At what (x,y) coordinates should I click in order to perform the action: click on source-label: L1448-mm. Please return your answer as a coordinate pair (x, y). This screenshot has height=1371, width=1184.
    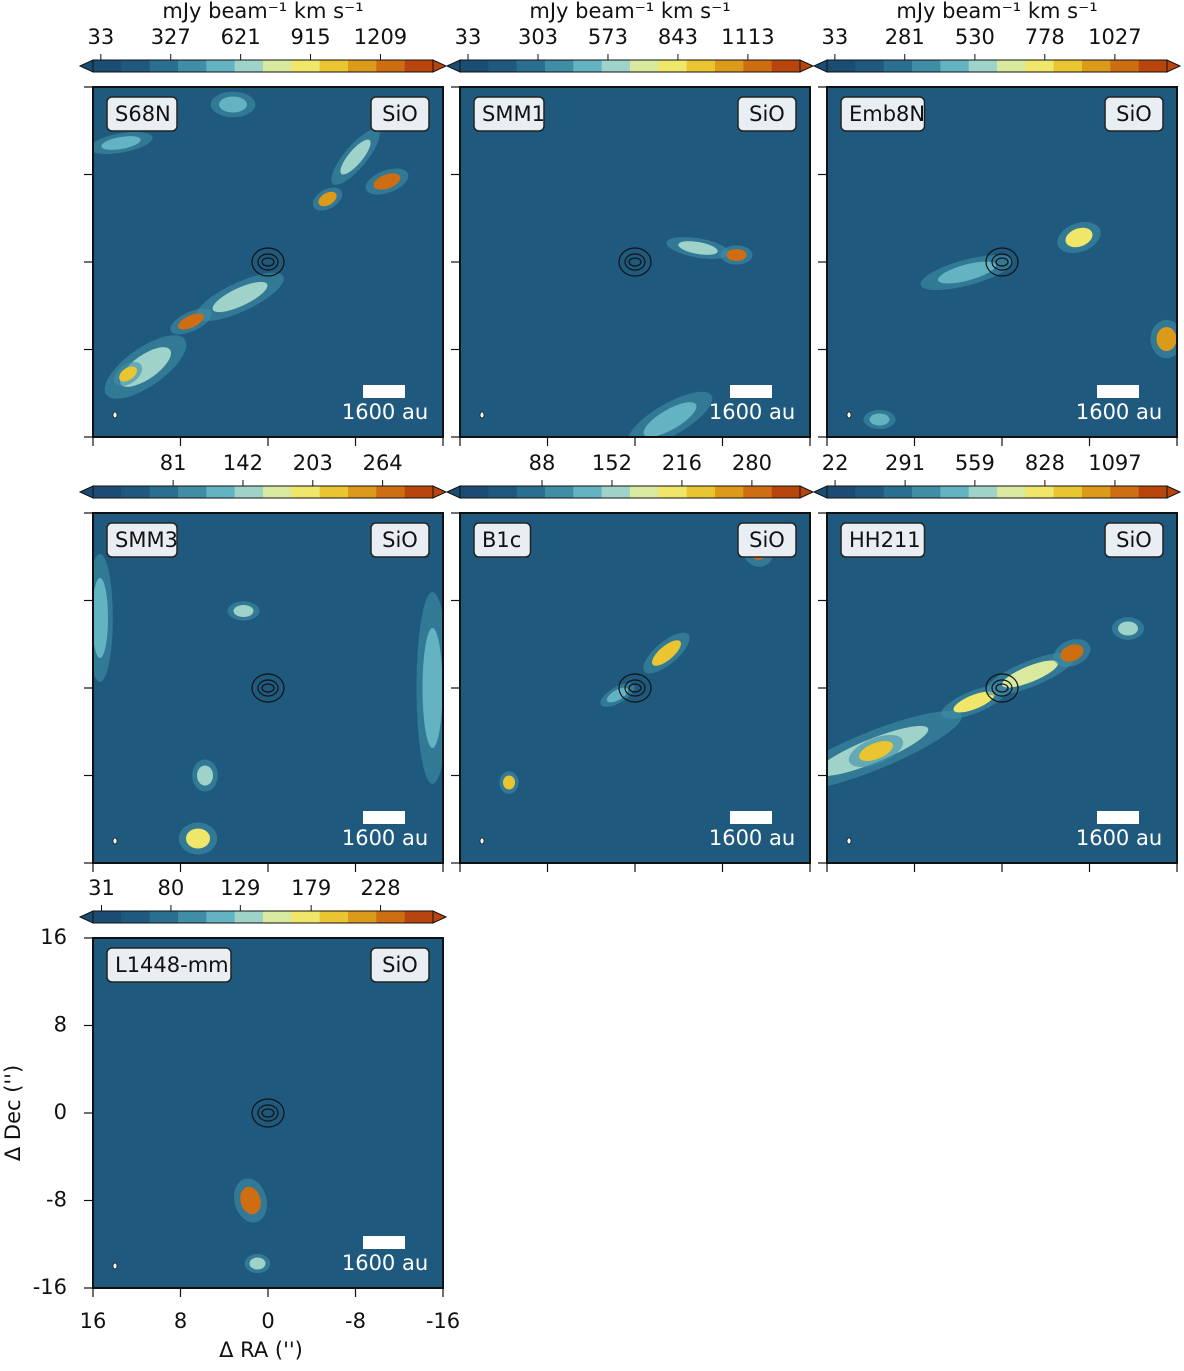
    Looking at the image, I should click on (172, 965).